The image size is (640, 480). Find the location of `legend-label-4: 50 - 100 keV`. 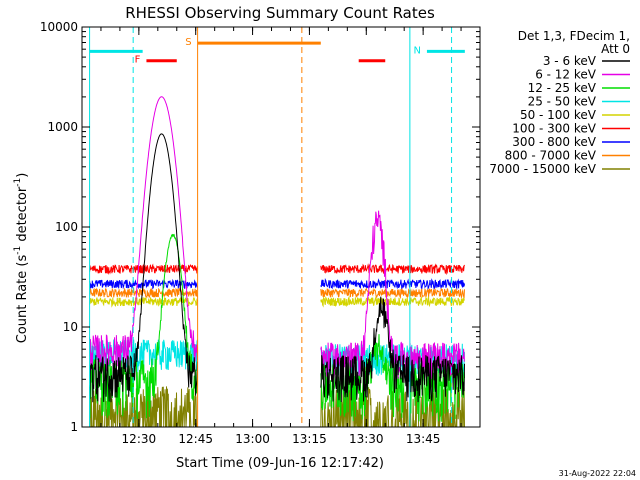

legend-label-4: 50 - 100 keV is located at coordinates (558, 115).